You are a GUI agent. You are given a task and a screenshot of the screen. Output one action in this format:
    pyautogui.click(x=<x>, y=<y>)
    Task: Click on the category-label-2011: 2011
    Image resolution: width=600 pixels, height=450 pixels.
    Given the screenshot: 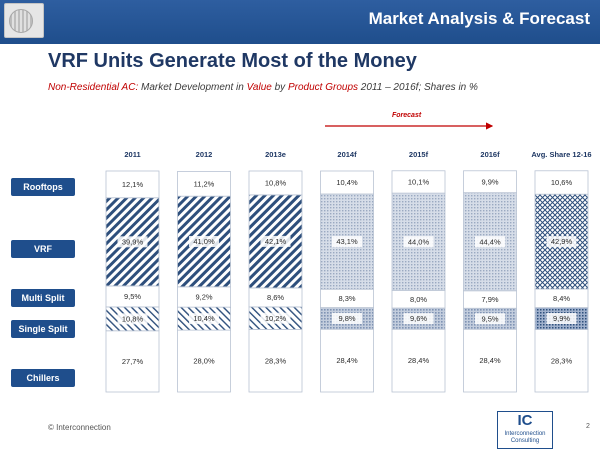 What is the action you would take?
    pyautogui.click(x=132, y=154)
    